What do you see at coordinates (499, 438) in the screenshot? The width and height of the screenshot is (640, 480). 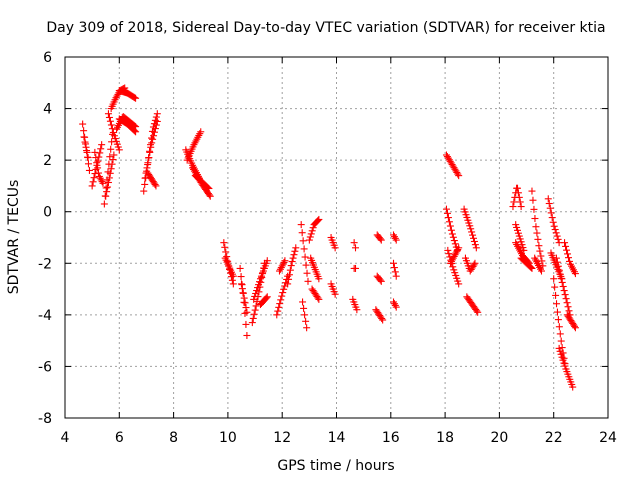 I see `x-tick-label: 20` at bounding box center [499, 438].